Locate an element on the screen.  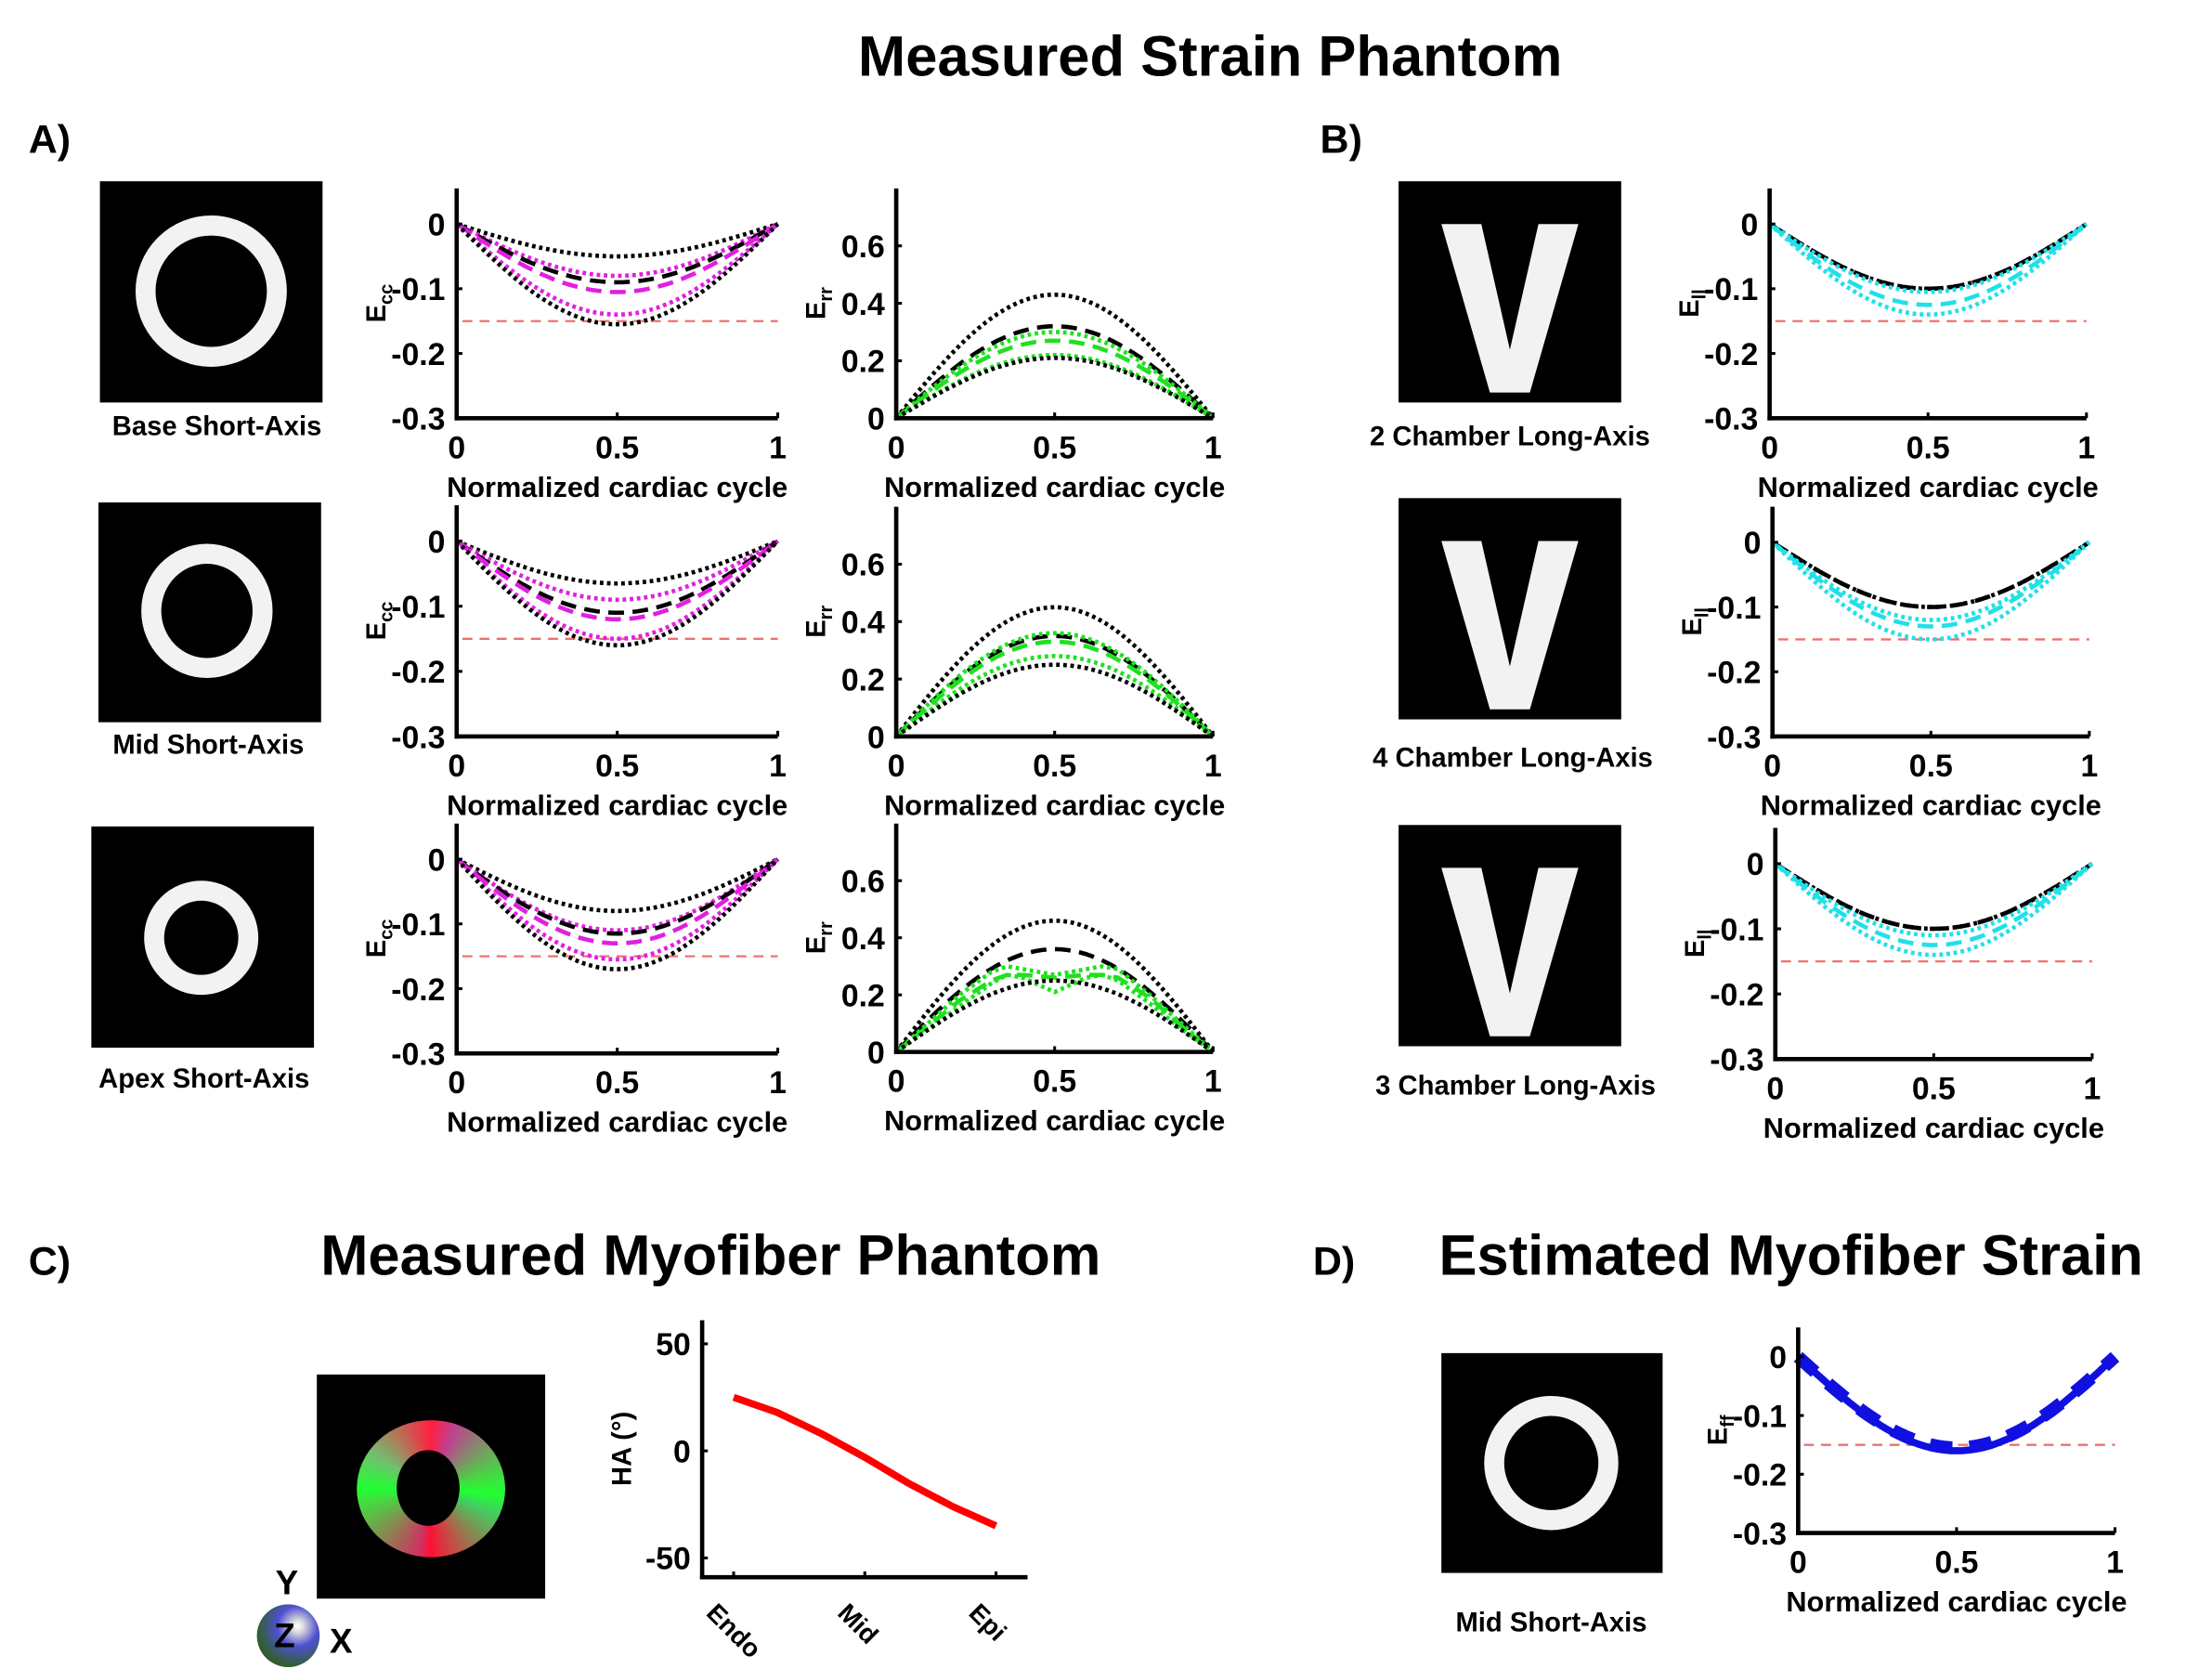
x-tick-label: Mid is located at coordinates (858, 1623).